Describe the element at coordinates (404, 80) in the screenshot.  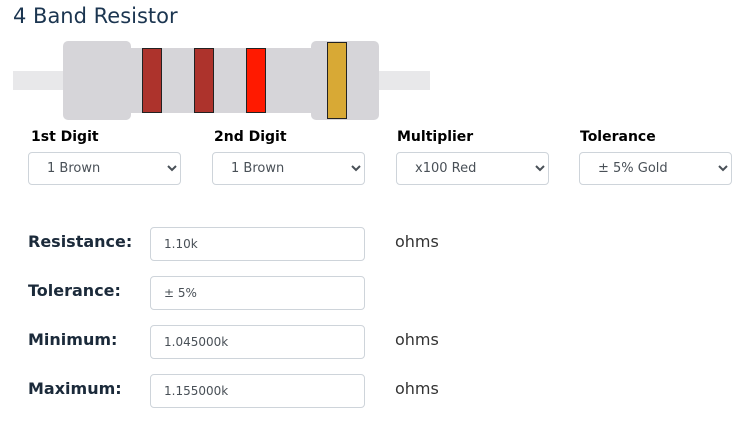
I see `right-lead` at that location.